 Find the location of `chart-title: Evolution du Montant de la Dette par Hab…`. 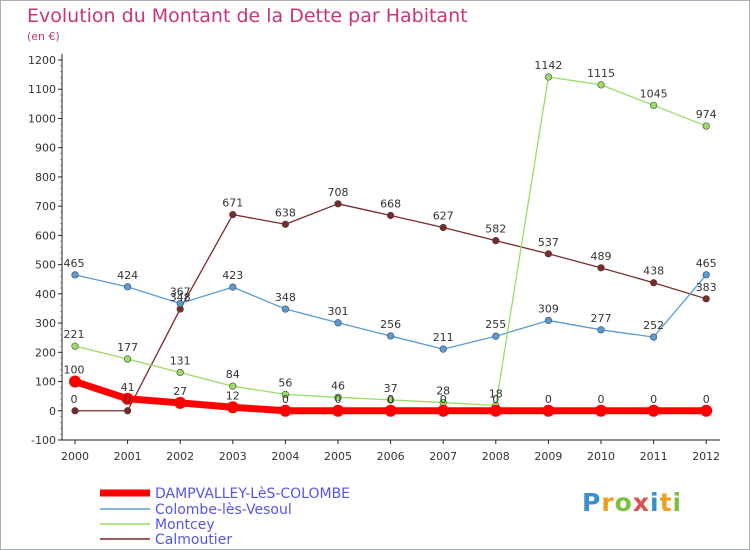

chart-title: Evolution du Montant de la Dette par Hab… is located at coordinates (247, 16).